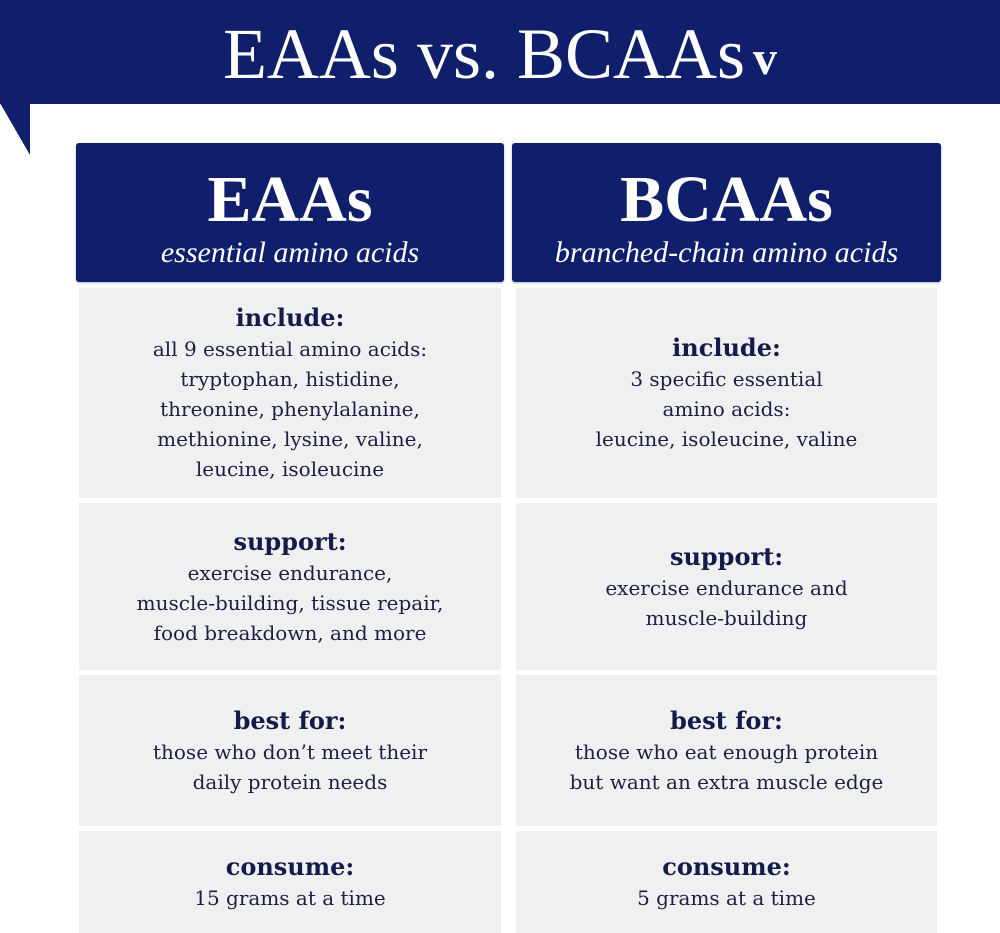 The width and height of the screenshot is (1000, 933). I want to click on column-subtitle: branched-chain amino acids, so click(726, 252).